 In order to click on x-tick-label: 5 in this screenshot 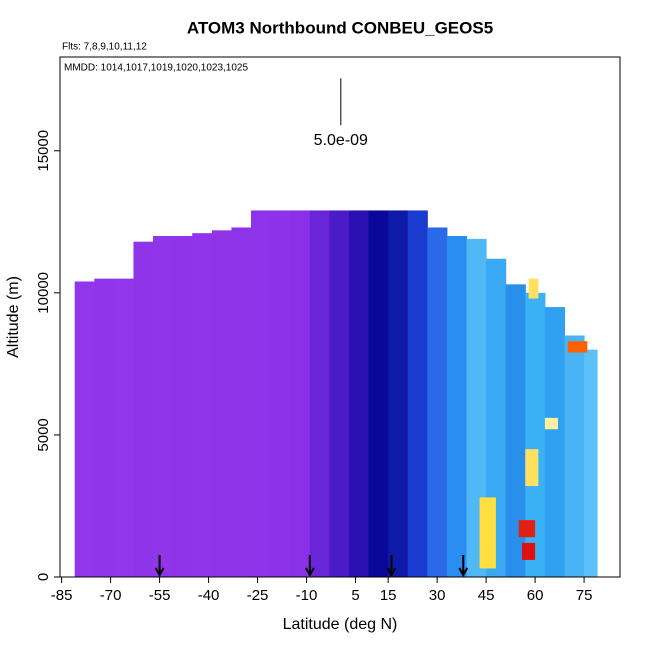, I will do `click(355, 595)`.